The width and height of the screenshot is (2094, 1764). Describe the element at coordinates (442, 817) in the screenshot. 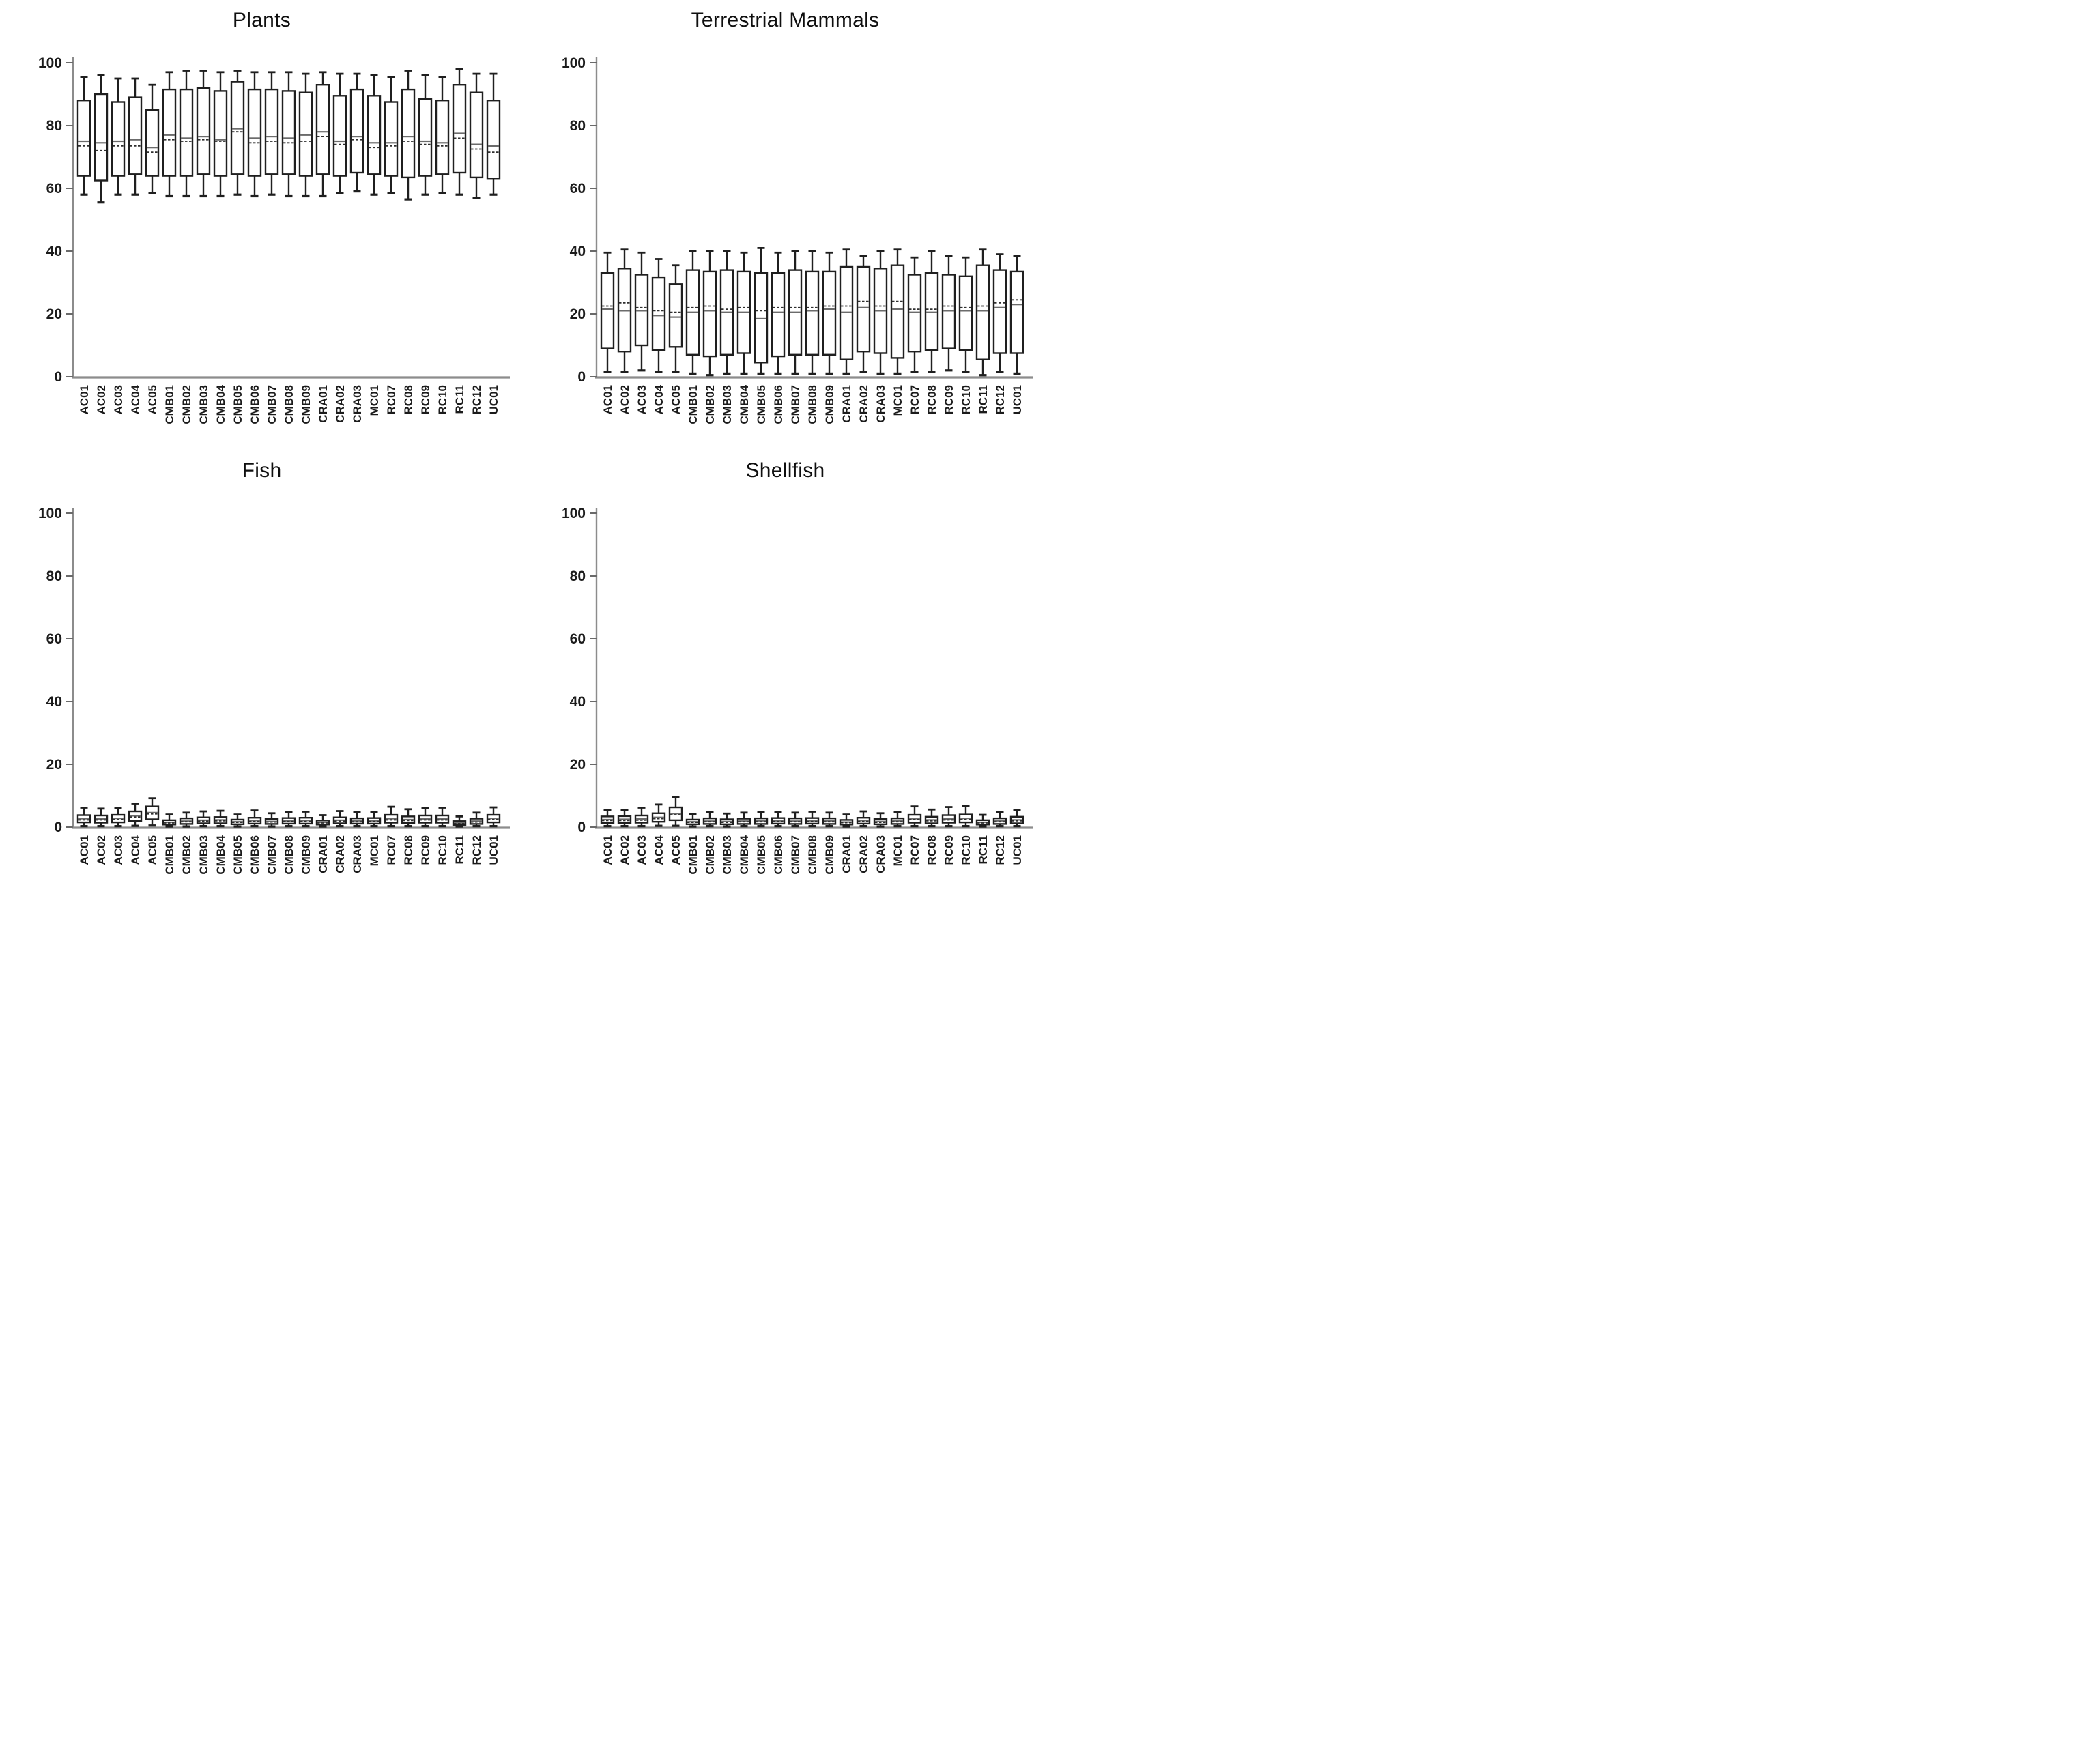

I see `box-RC10` at that location.